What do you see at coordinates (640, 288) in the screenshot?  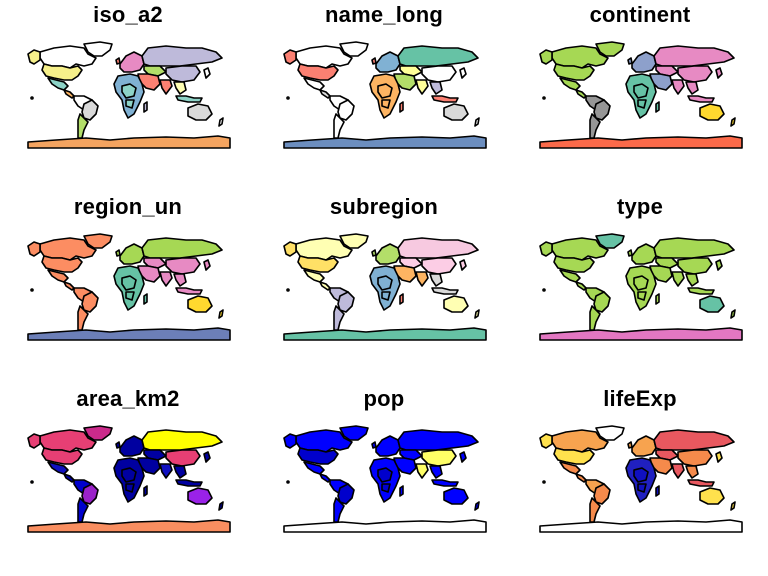 I see `map-panel-type: type` at bounding box center [640, 288].